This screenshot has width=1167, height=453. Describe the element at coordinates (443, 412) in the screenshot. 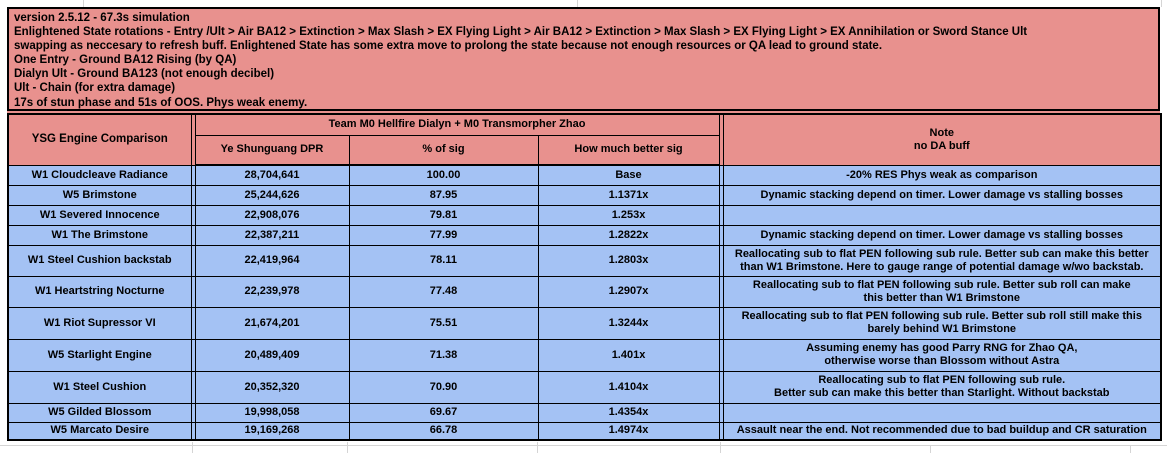

I see `pct-cell: 69.67` at that location.